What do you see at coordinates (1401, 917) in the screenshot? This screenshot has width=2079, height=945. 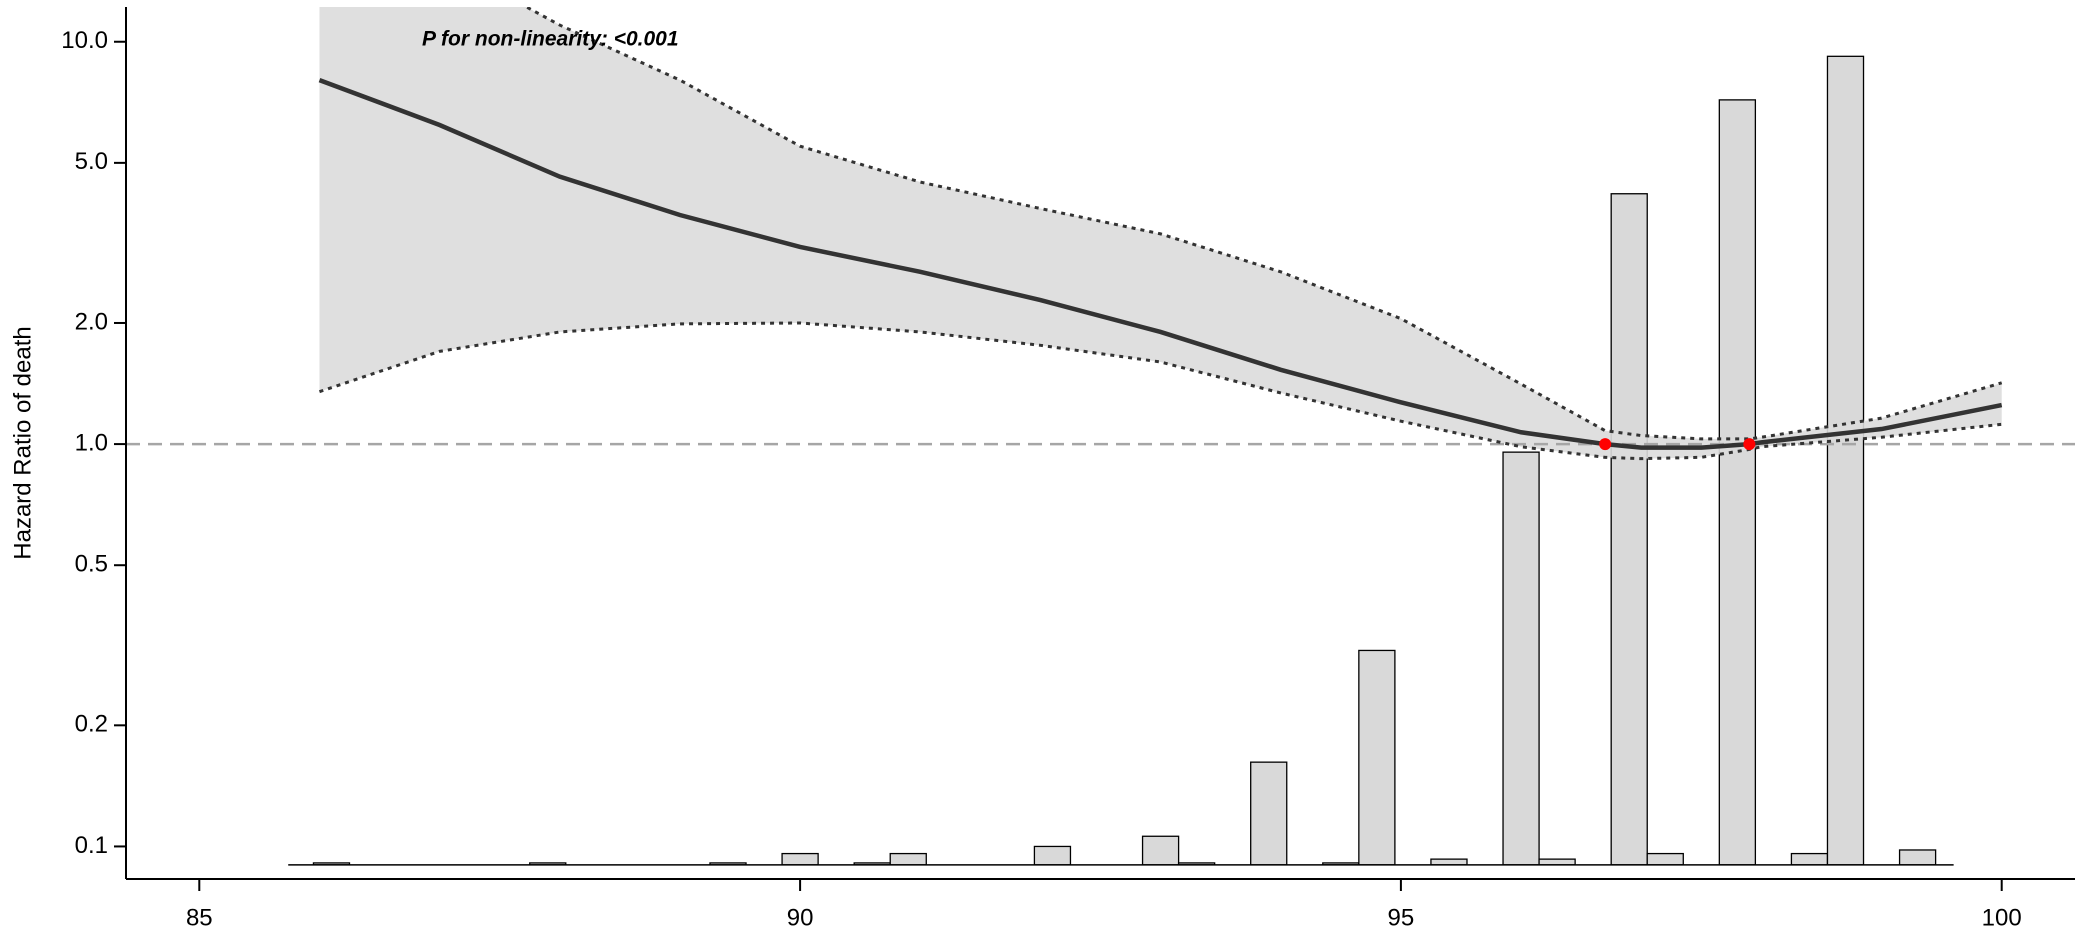 I see `x-tick-label: 95` at bounding box center [1401, 917].